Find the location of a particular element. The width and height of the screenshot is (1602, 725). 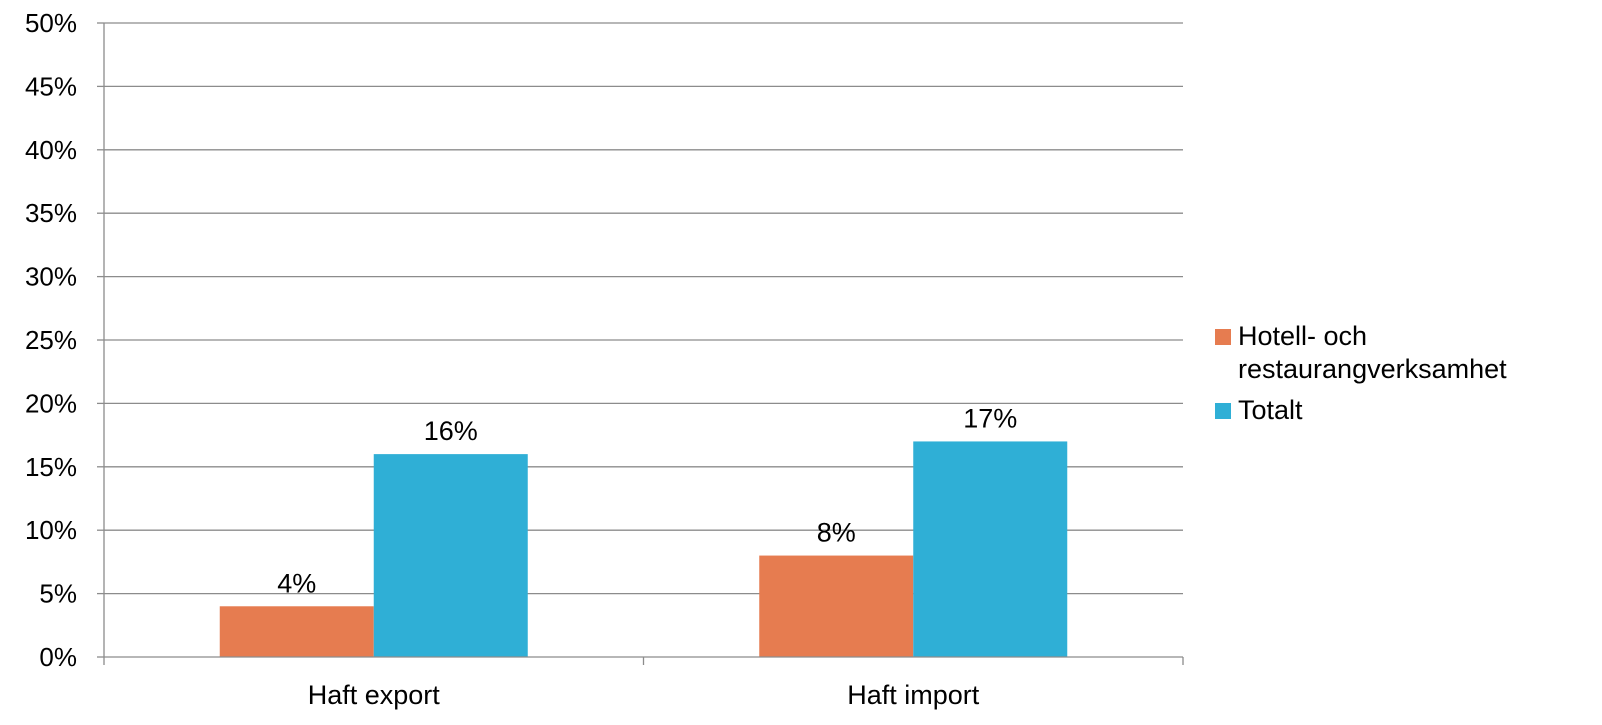

y-tick-label: 20% is located at coordinates (51, 403).